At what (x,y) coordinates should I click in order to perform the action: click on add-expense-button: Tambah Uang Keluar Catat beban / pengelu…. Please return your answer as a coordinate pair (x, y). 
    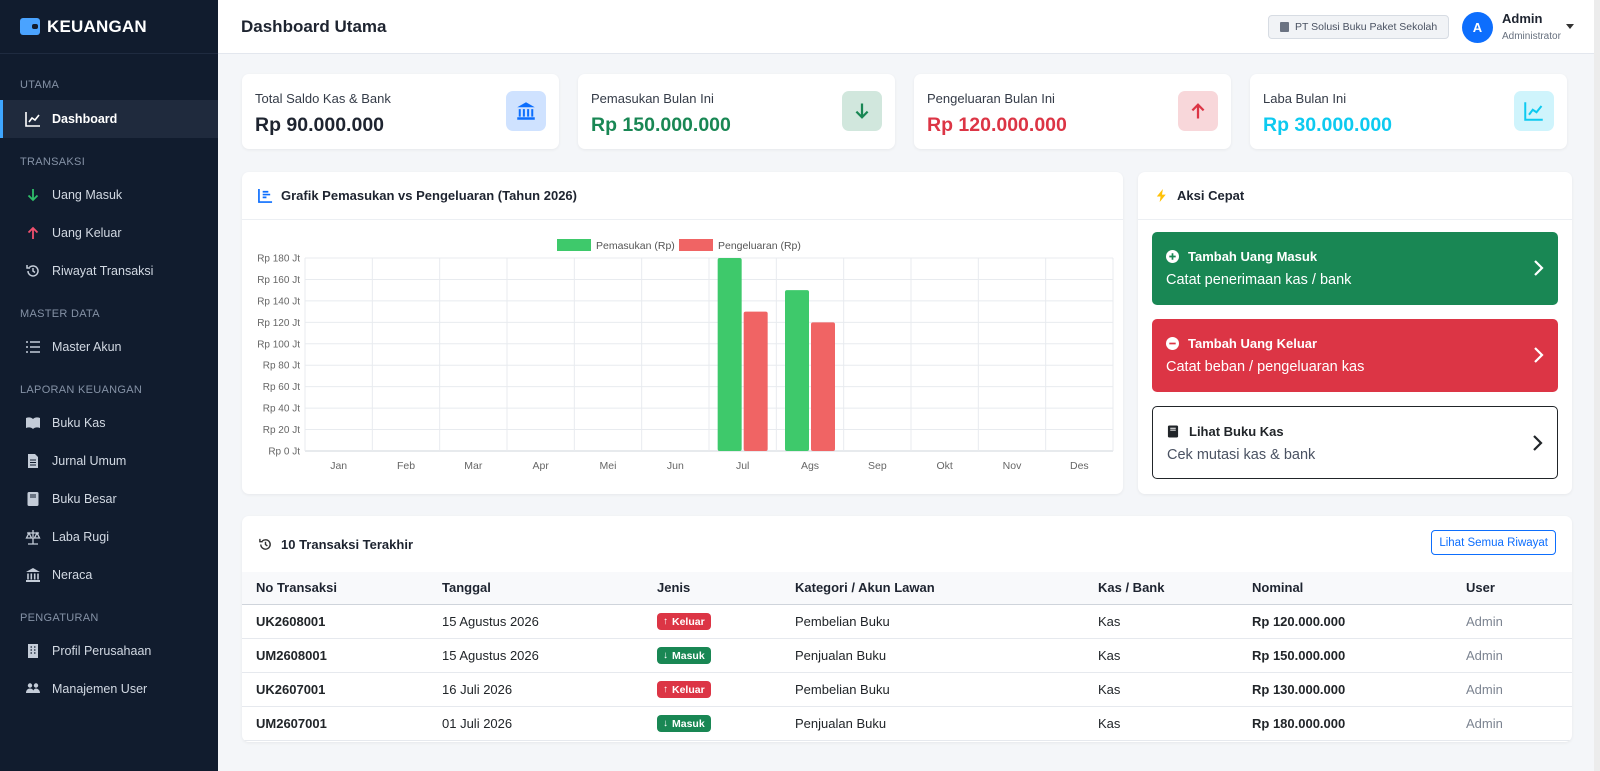
    Looking at the image, I should click on (1355, 355).